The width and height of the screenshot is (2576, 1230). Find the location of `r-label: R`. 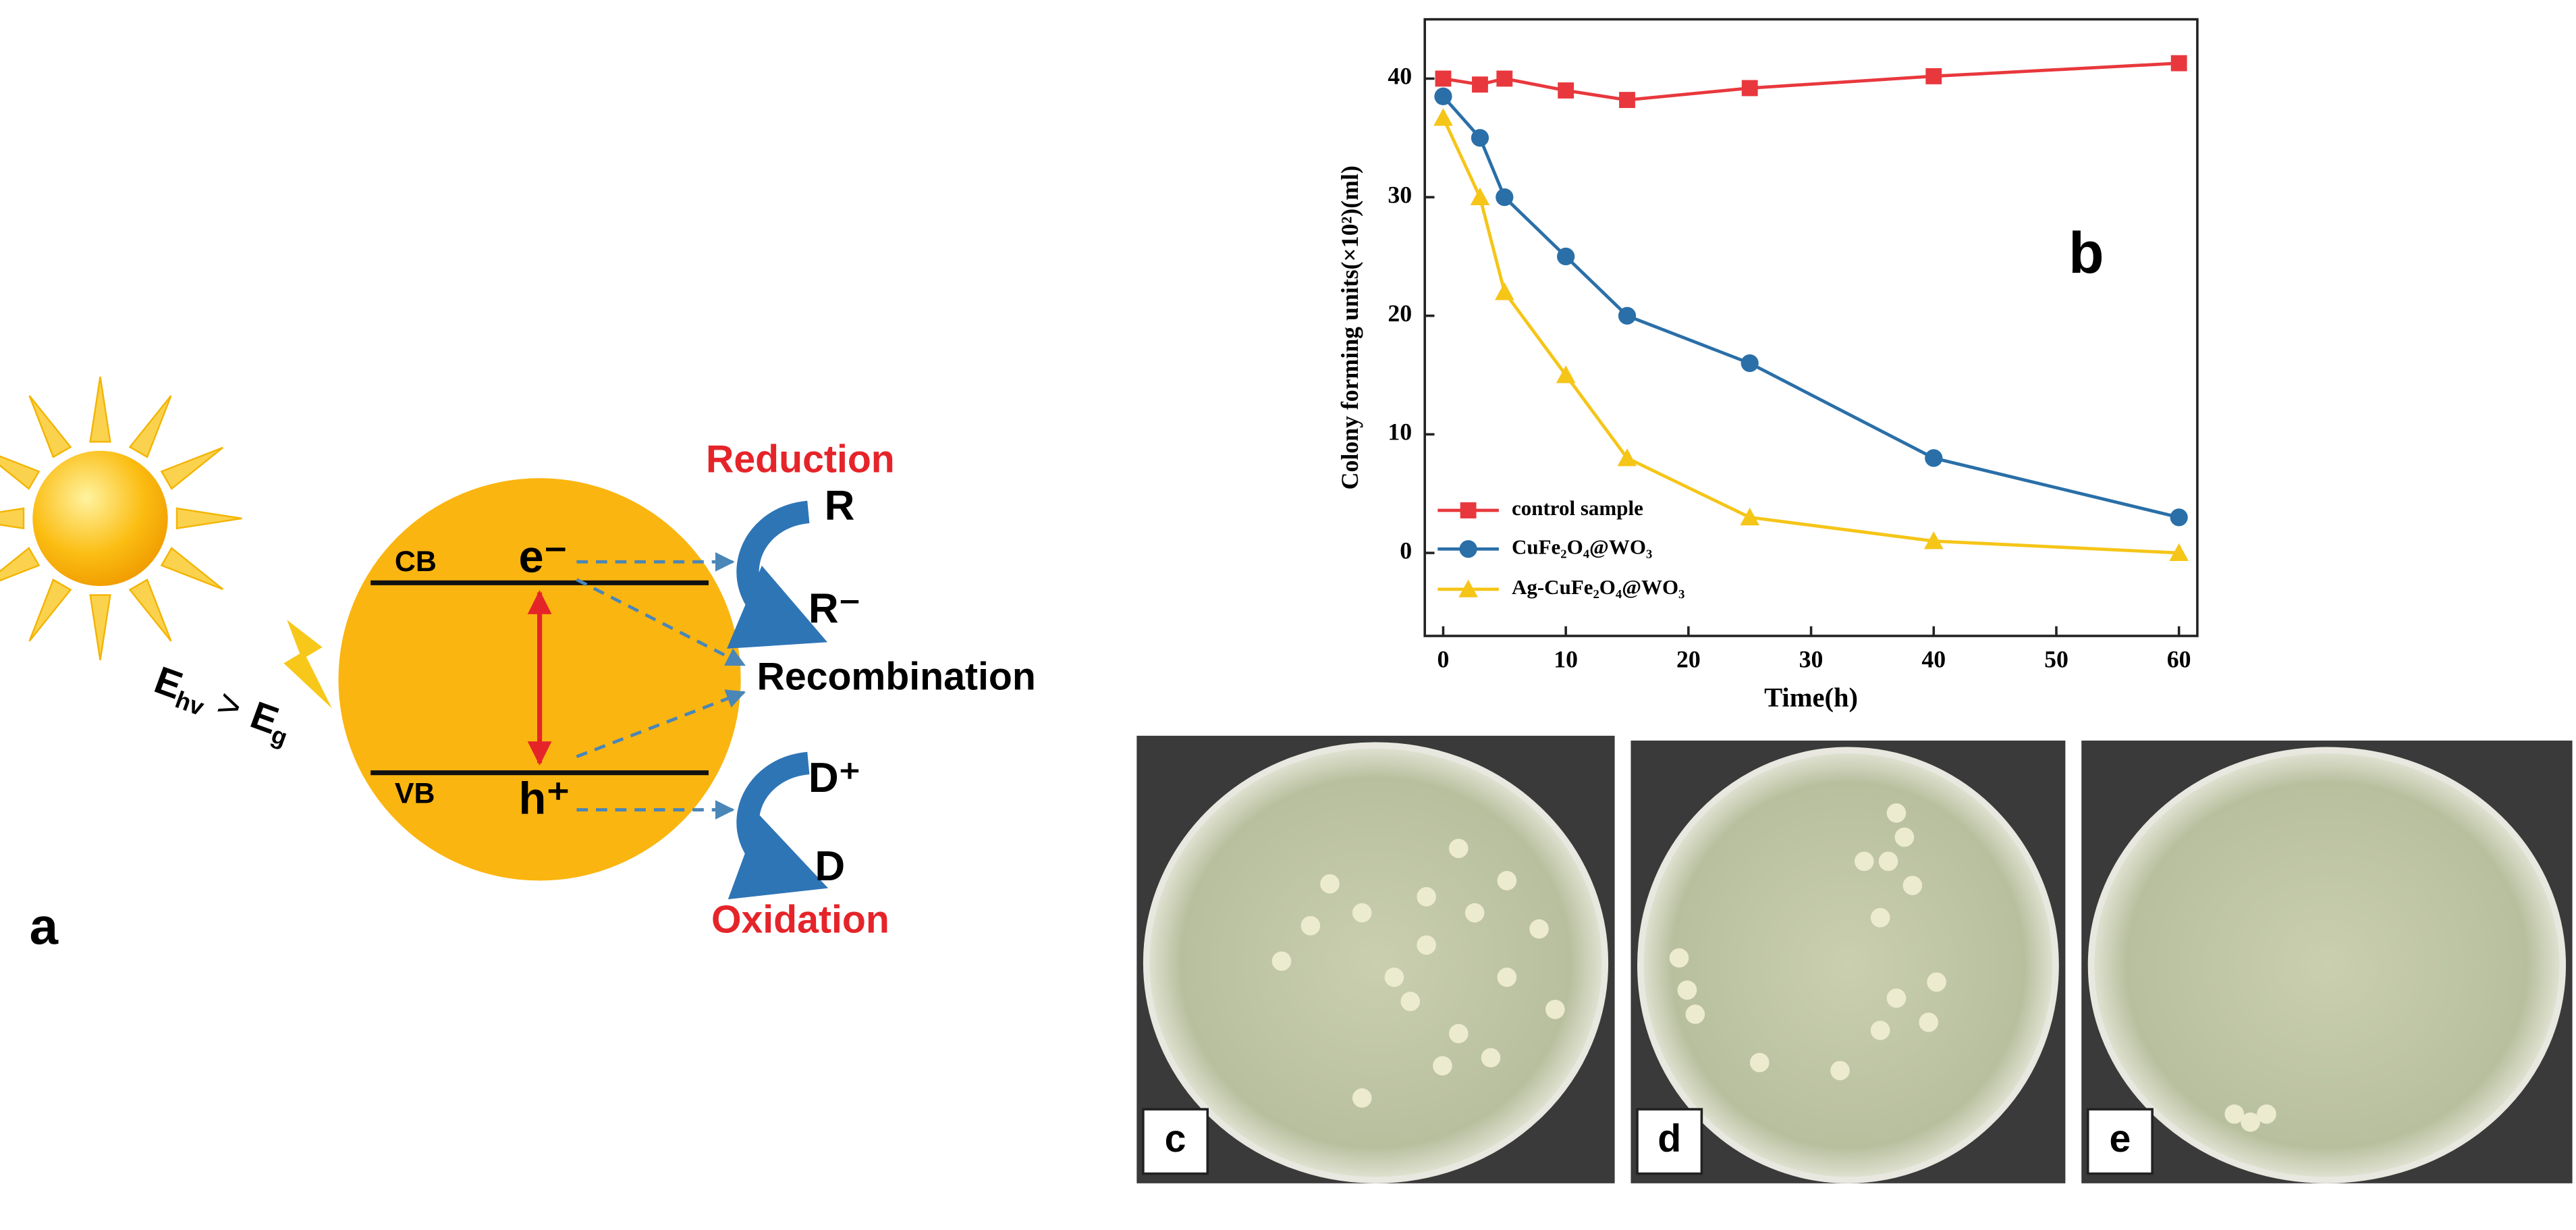

r-label: R is located at coordinates (840, 506).